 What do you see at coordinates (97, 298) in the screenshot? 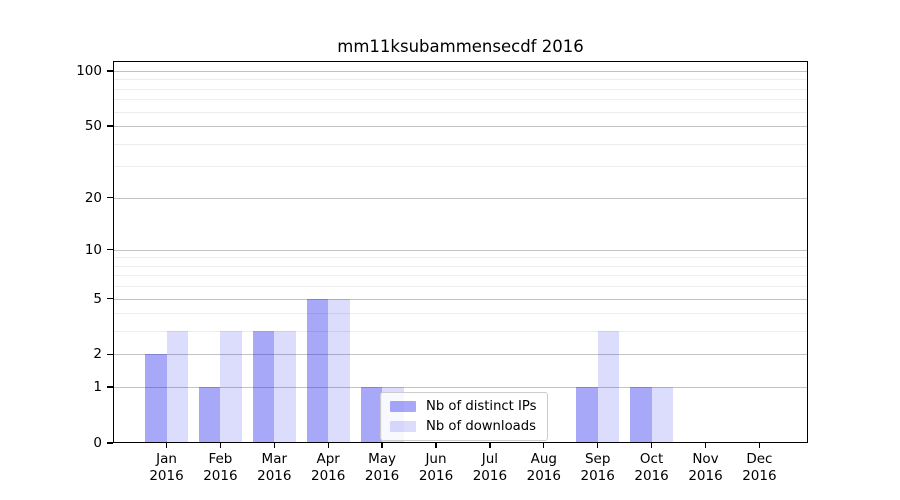
I see `y-tick-label: 5` at bounding box center [97, 298].